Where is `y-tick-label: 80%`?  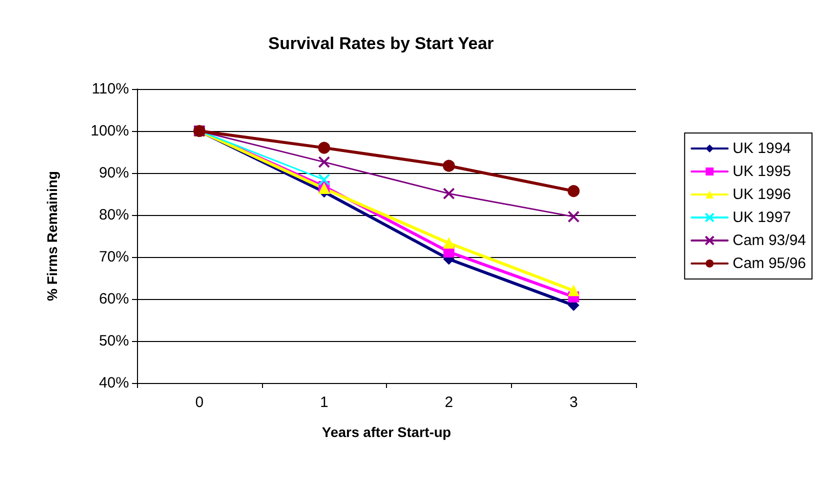
y-tick-label: 80% is located at coordinates (113, 215).